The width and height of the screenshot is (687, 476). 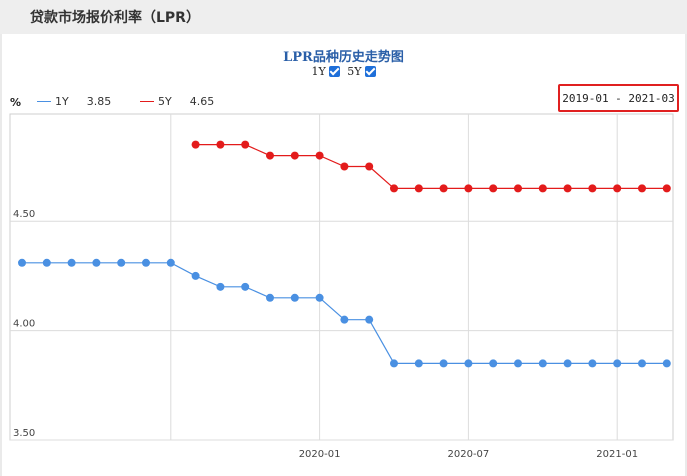 I want to click on series-line-5y, so click(x=431, y=166).